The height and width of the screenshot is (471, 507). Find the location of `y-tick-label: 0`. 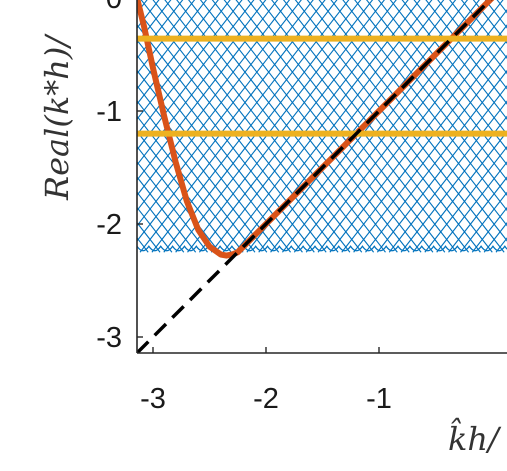

y-tick-label: 0 is located at coordinates (114, 7).